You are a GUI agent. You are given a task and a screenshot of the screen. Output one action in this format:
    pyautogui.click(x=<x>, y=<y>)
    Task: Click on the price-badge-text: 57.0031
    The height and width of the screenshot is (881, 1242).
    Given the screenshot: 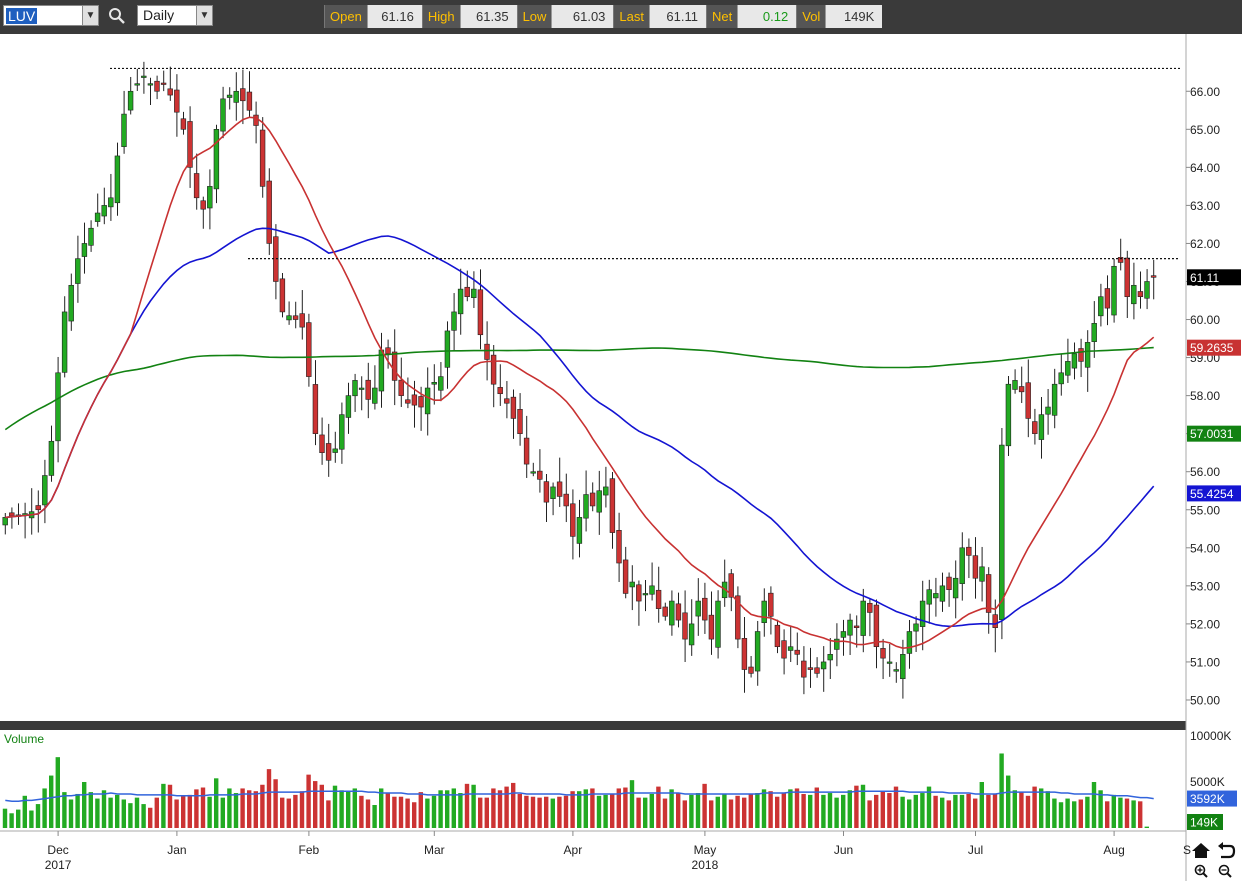 What is the action you would take?
    pyautogui.click(x=1212, y=434)
    